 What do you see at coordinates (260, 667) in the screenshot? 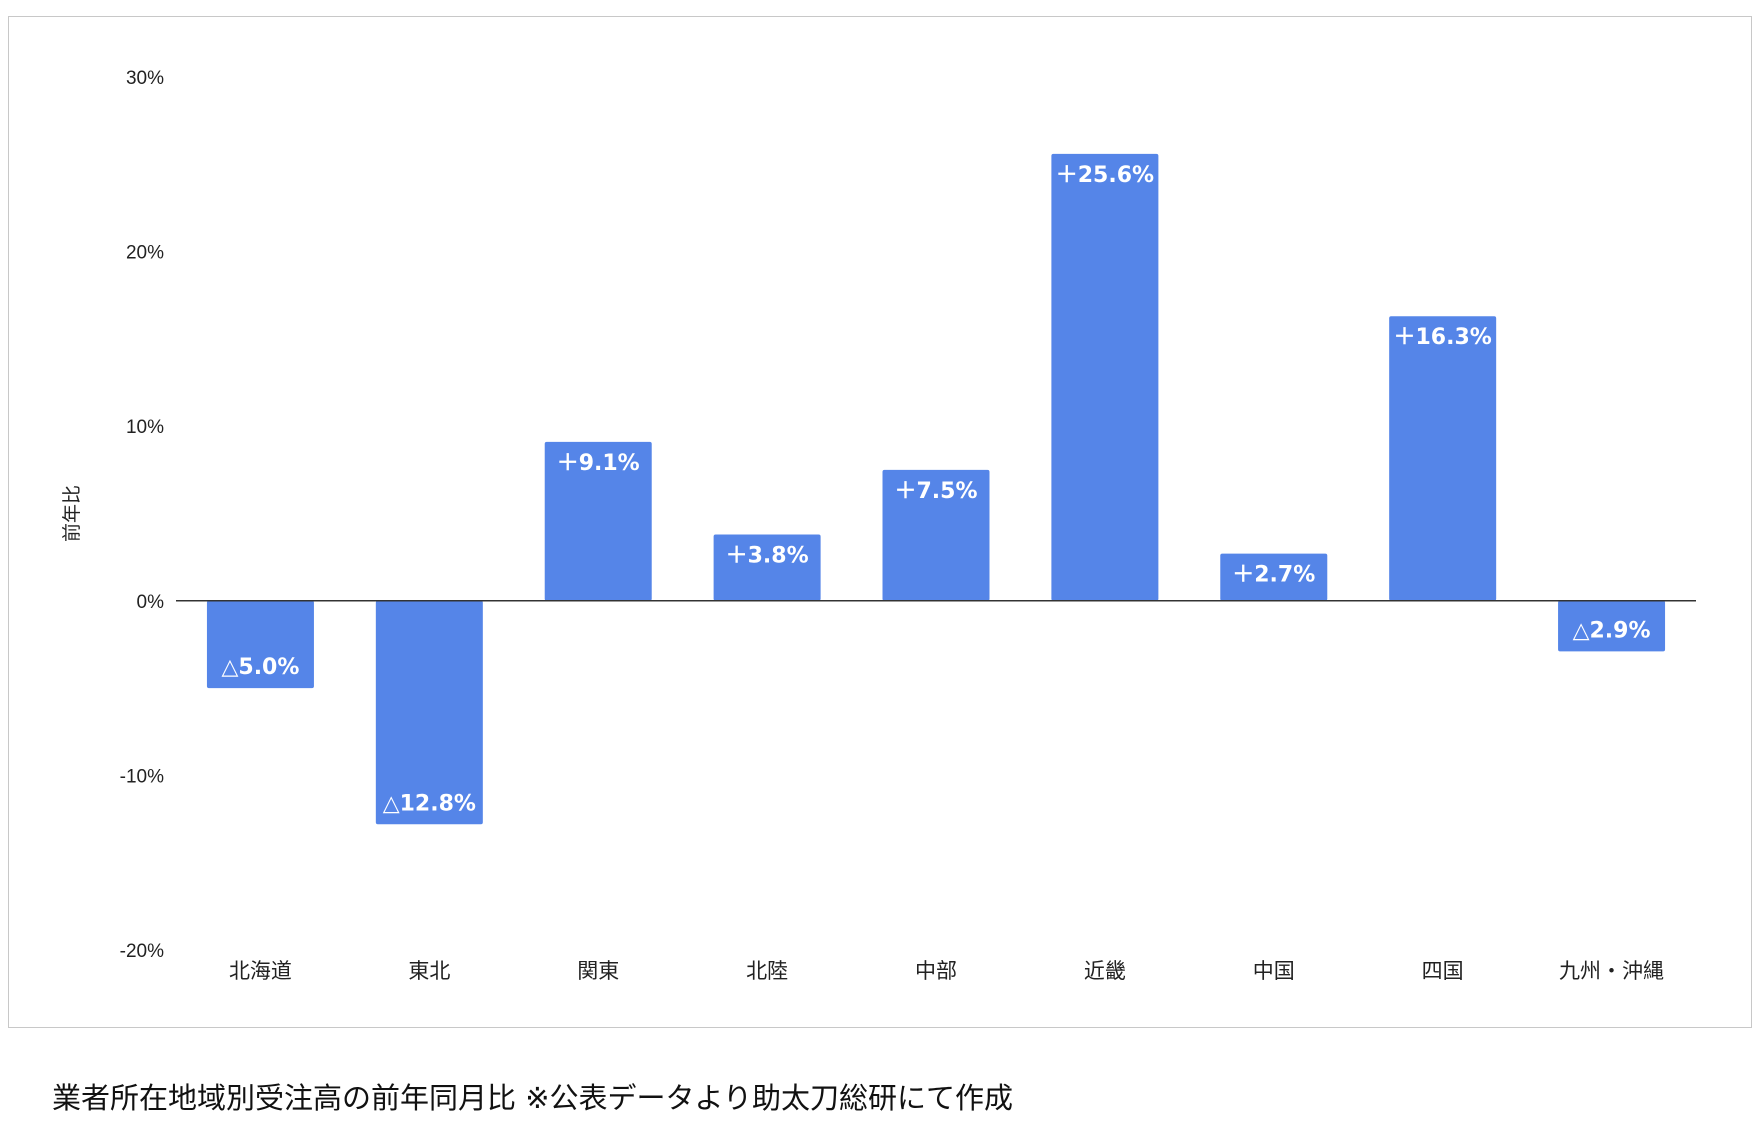
I see `data-label: △5.0%` at bounding box center [260, 667].